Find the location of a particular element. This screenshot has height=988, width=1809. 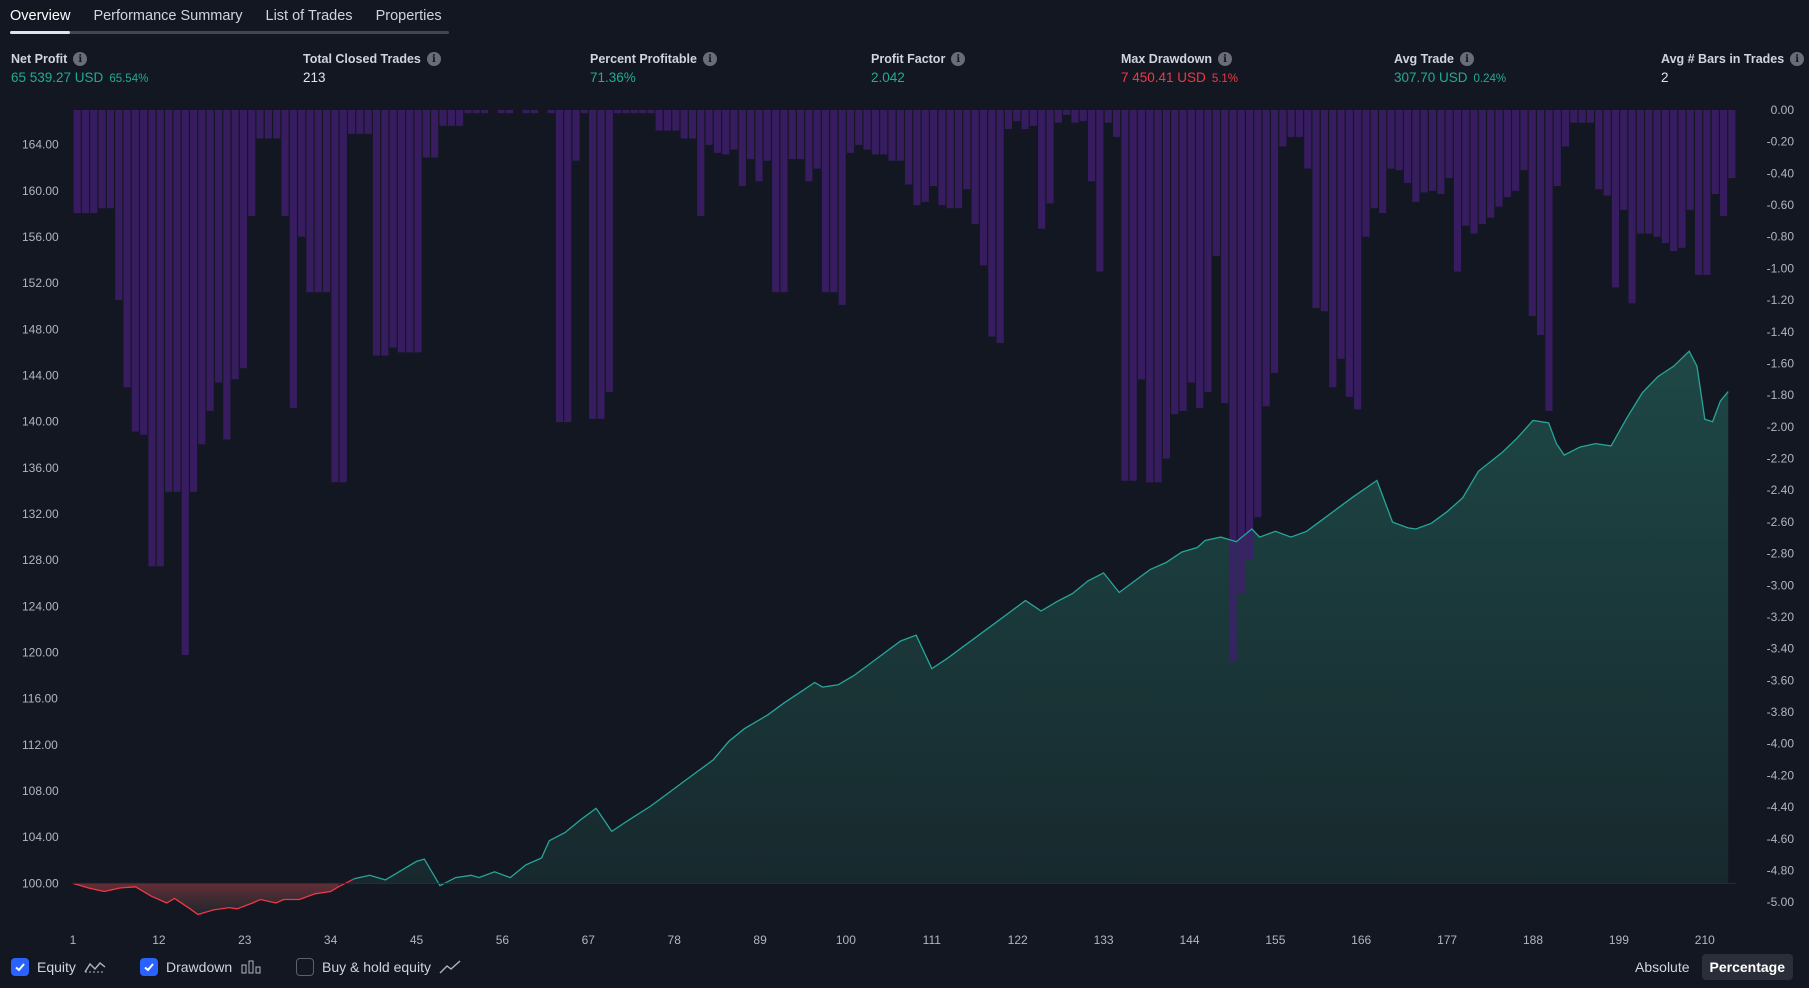

y-left-tick-label: 120.00 is located at coordinates (40, 653).